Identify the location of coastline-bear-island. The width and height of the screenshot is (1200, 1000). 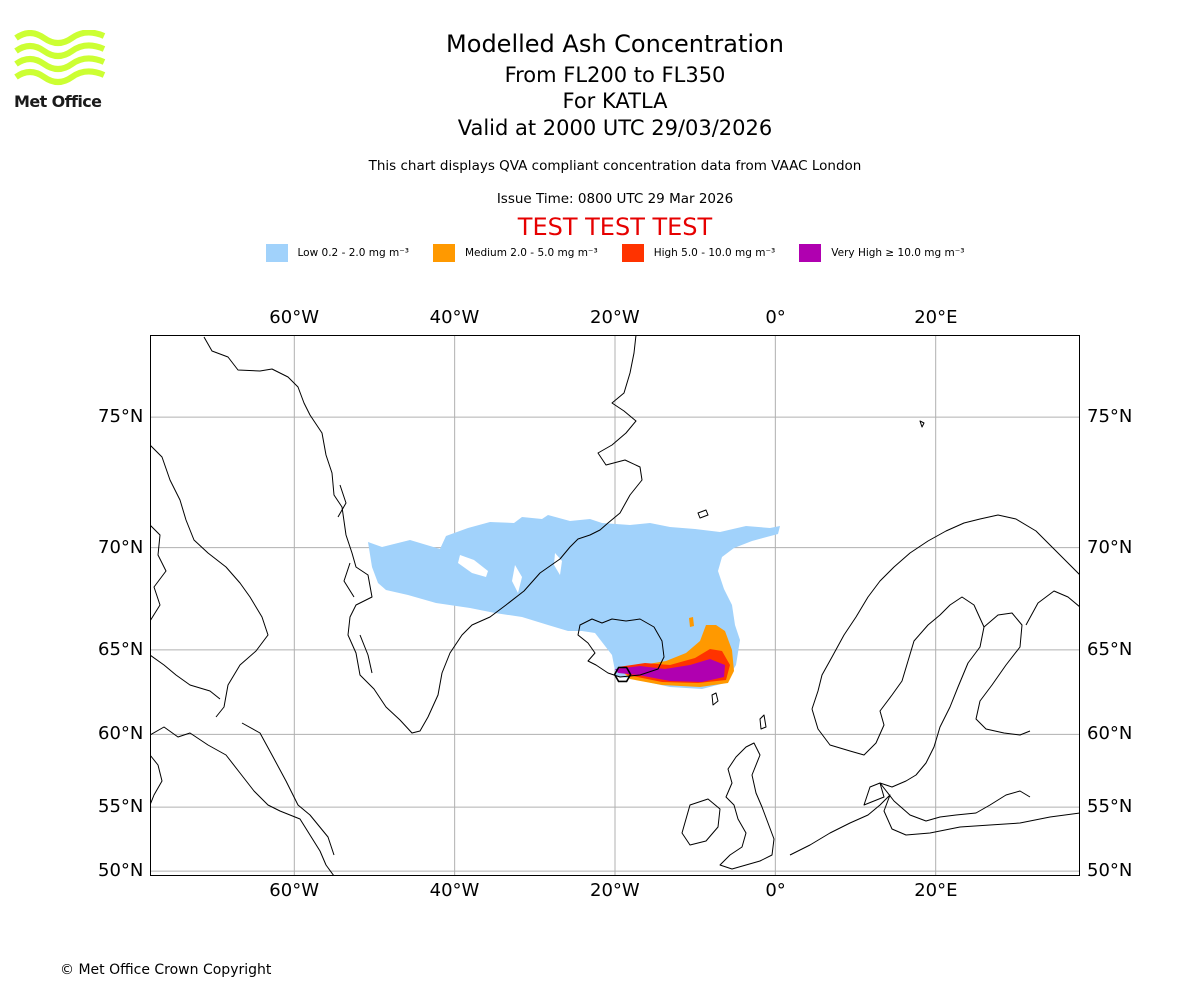
(922, 424).